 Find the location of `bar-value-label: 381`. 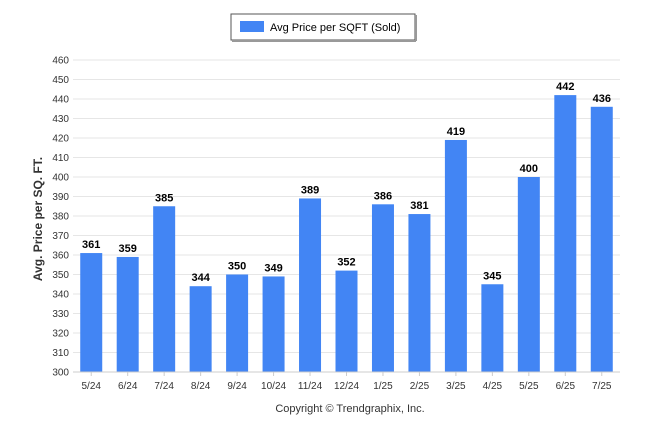

bar-value-label: 381 is located at coordinates (419, 206).